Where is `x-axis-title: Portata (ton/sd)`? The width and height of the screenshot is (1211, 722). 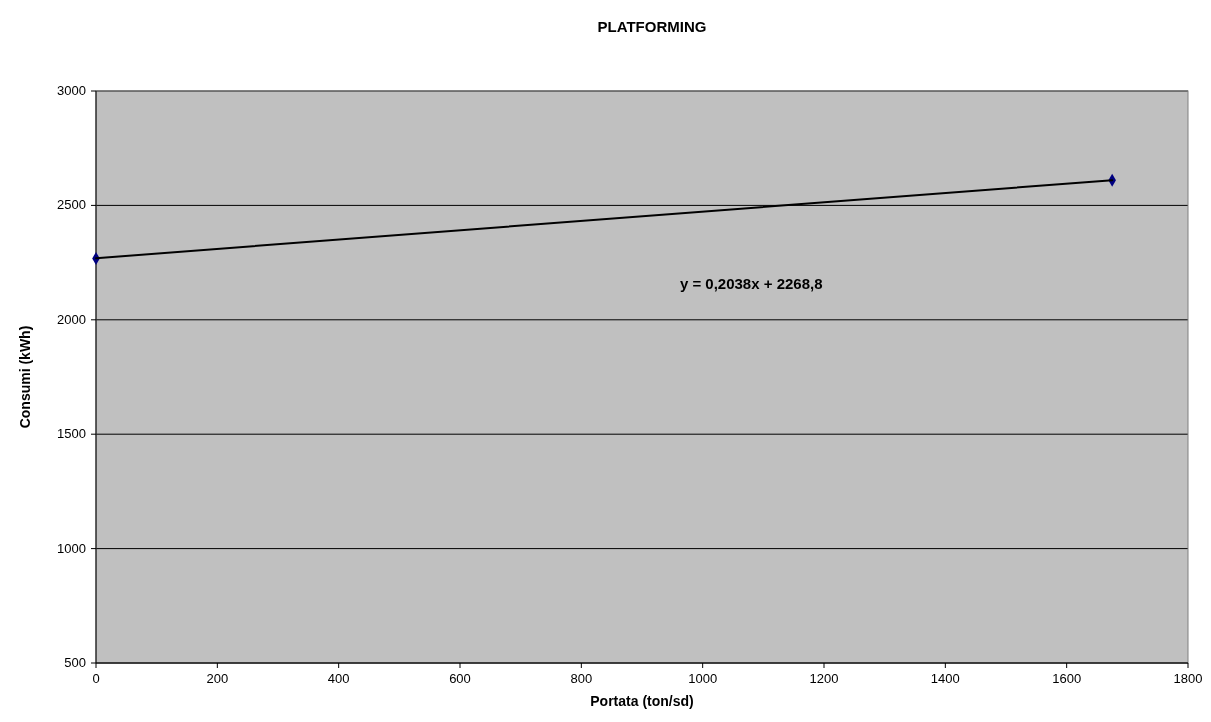
x-axis-title: Portata (ton/sd) is located at coordinates (642, 701).